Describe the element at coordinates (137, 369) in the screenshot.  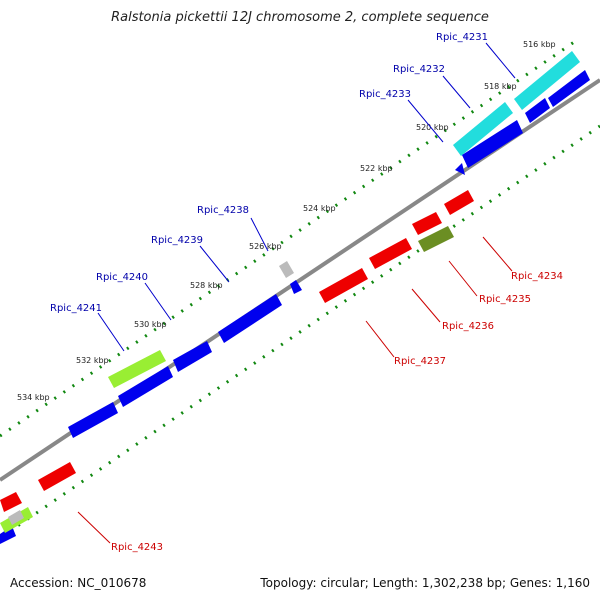
I see `gene-block-rpic-4241-lime` at that location.